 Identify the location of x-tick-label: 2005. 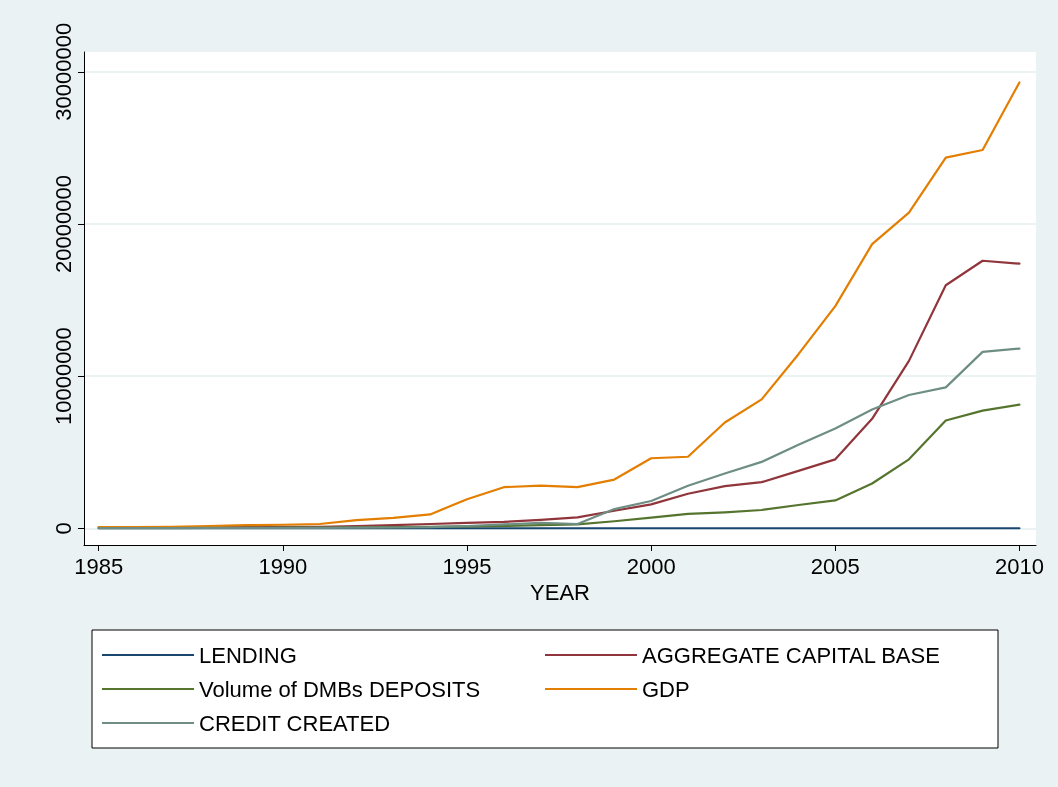
(835, 566).